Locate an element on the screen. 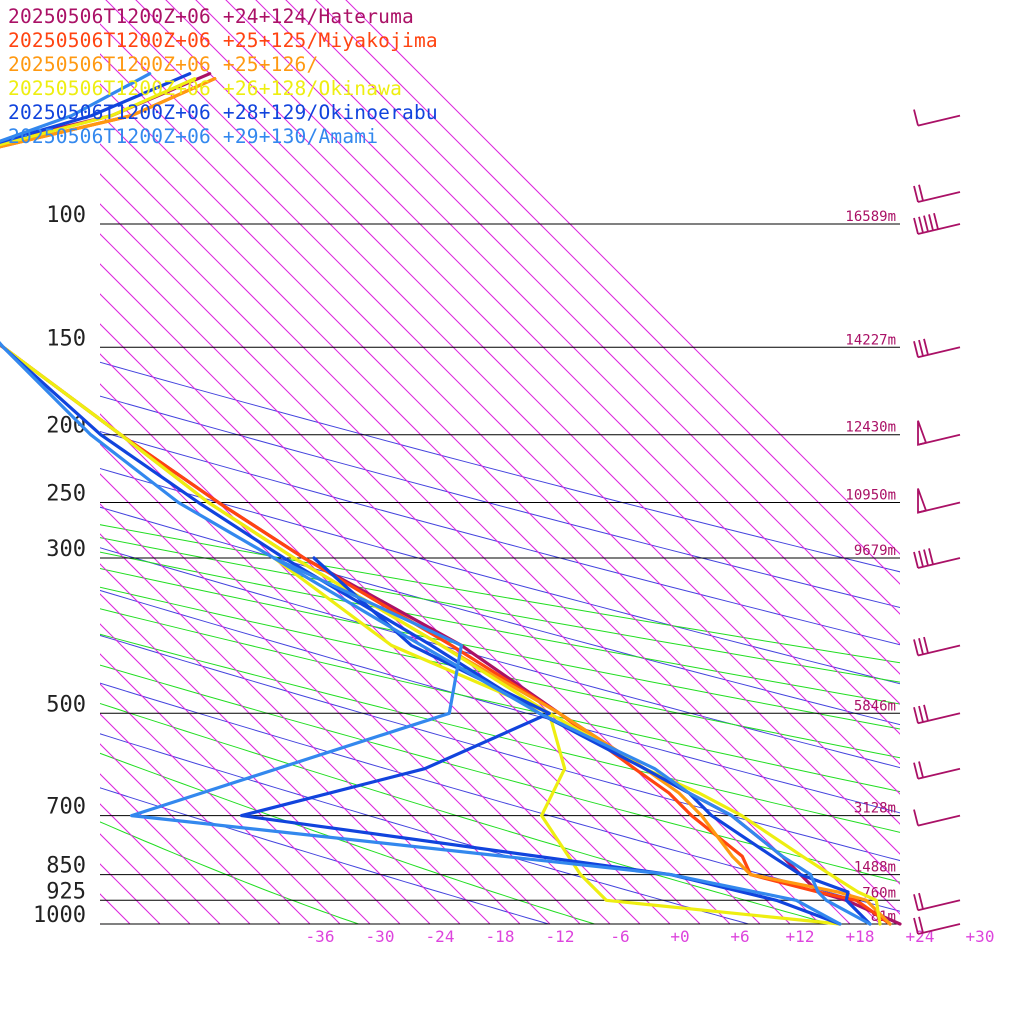  temperature-tick-label: -24 is located at coordinates (440, 936).